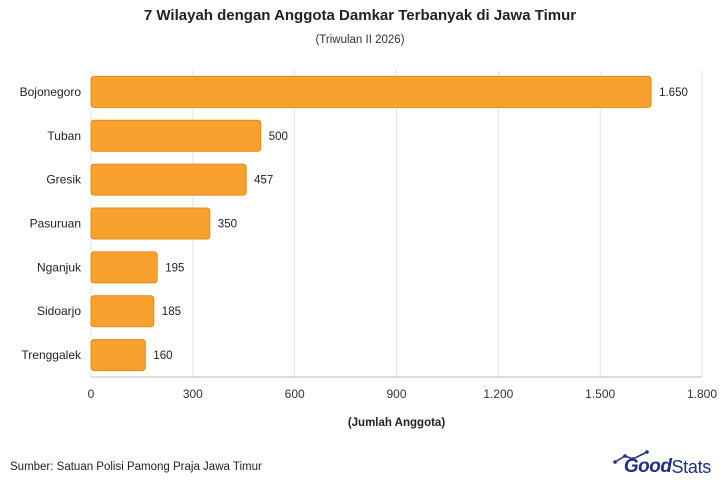 The width and height of the screenshot is (720, 480). What do you see at coordinates (600, 394) in the screenshot?
I see `x-tick-label: 1.500` at bounding box center [600, 394].